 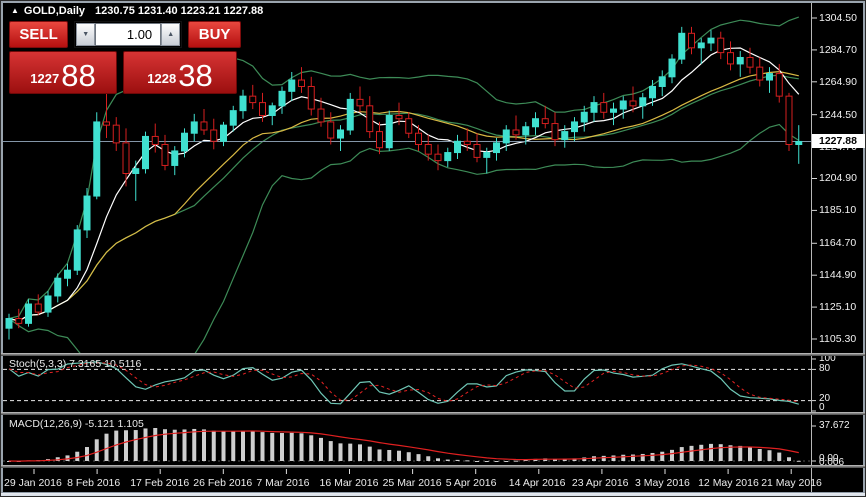 I want to click on price-axis-label: 1164.70, so click(x=838, y=243).